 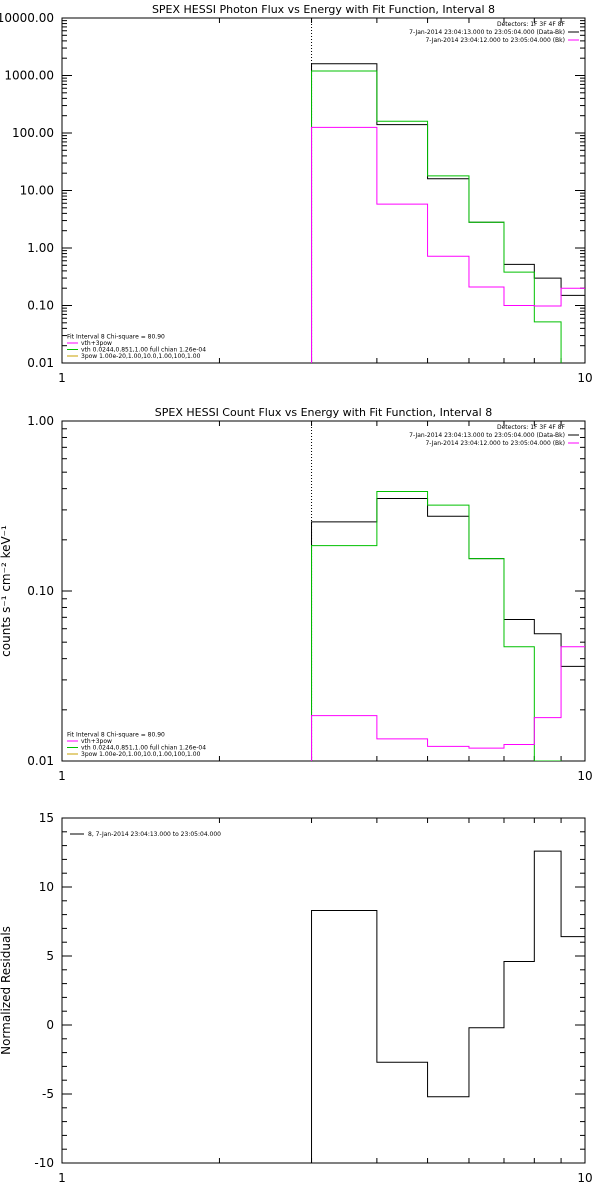 I want to click on y-tick-label: 5, so click(x=50, y=956).